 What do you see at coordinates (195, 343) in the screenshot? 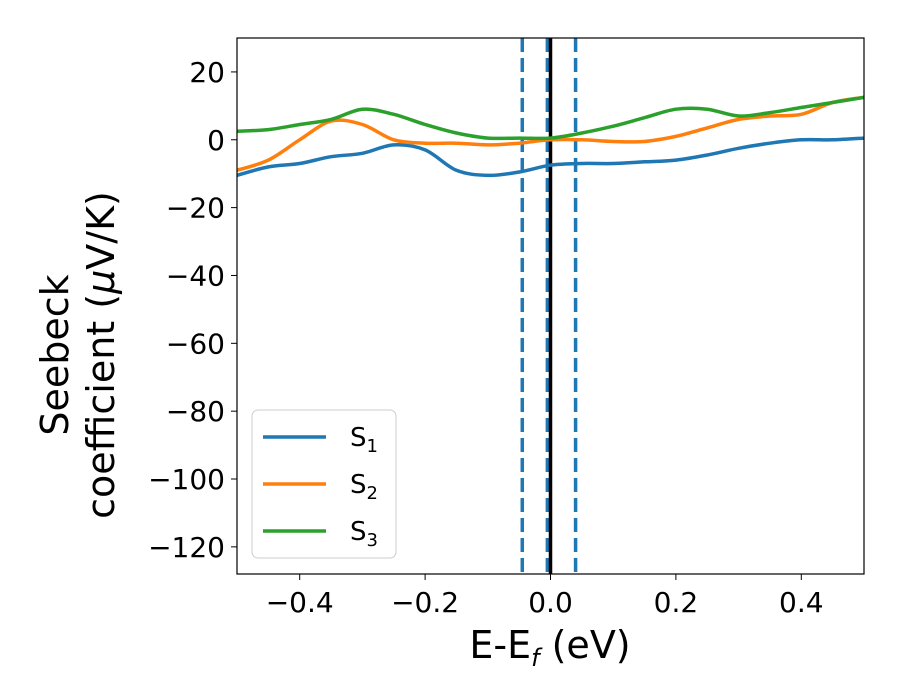
I see `y-tick-label: −60` at bounding box center [195, 343].